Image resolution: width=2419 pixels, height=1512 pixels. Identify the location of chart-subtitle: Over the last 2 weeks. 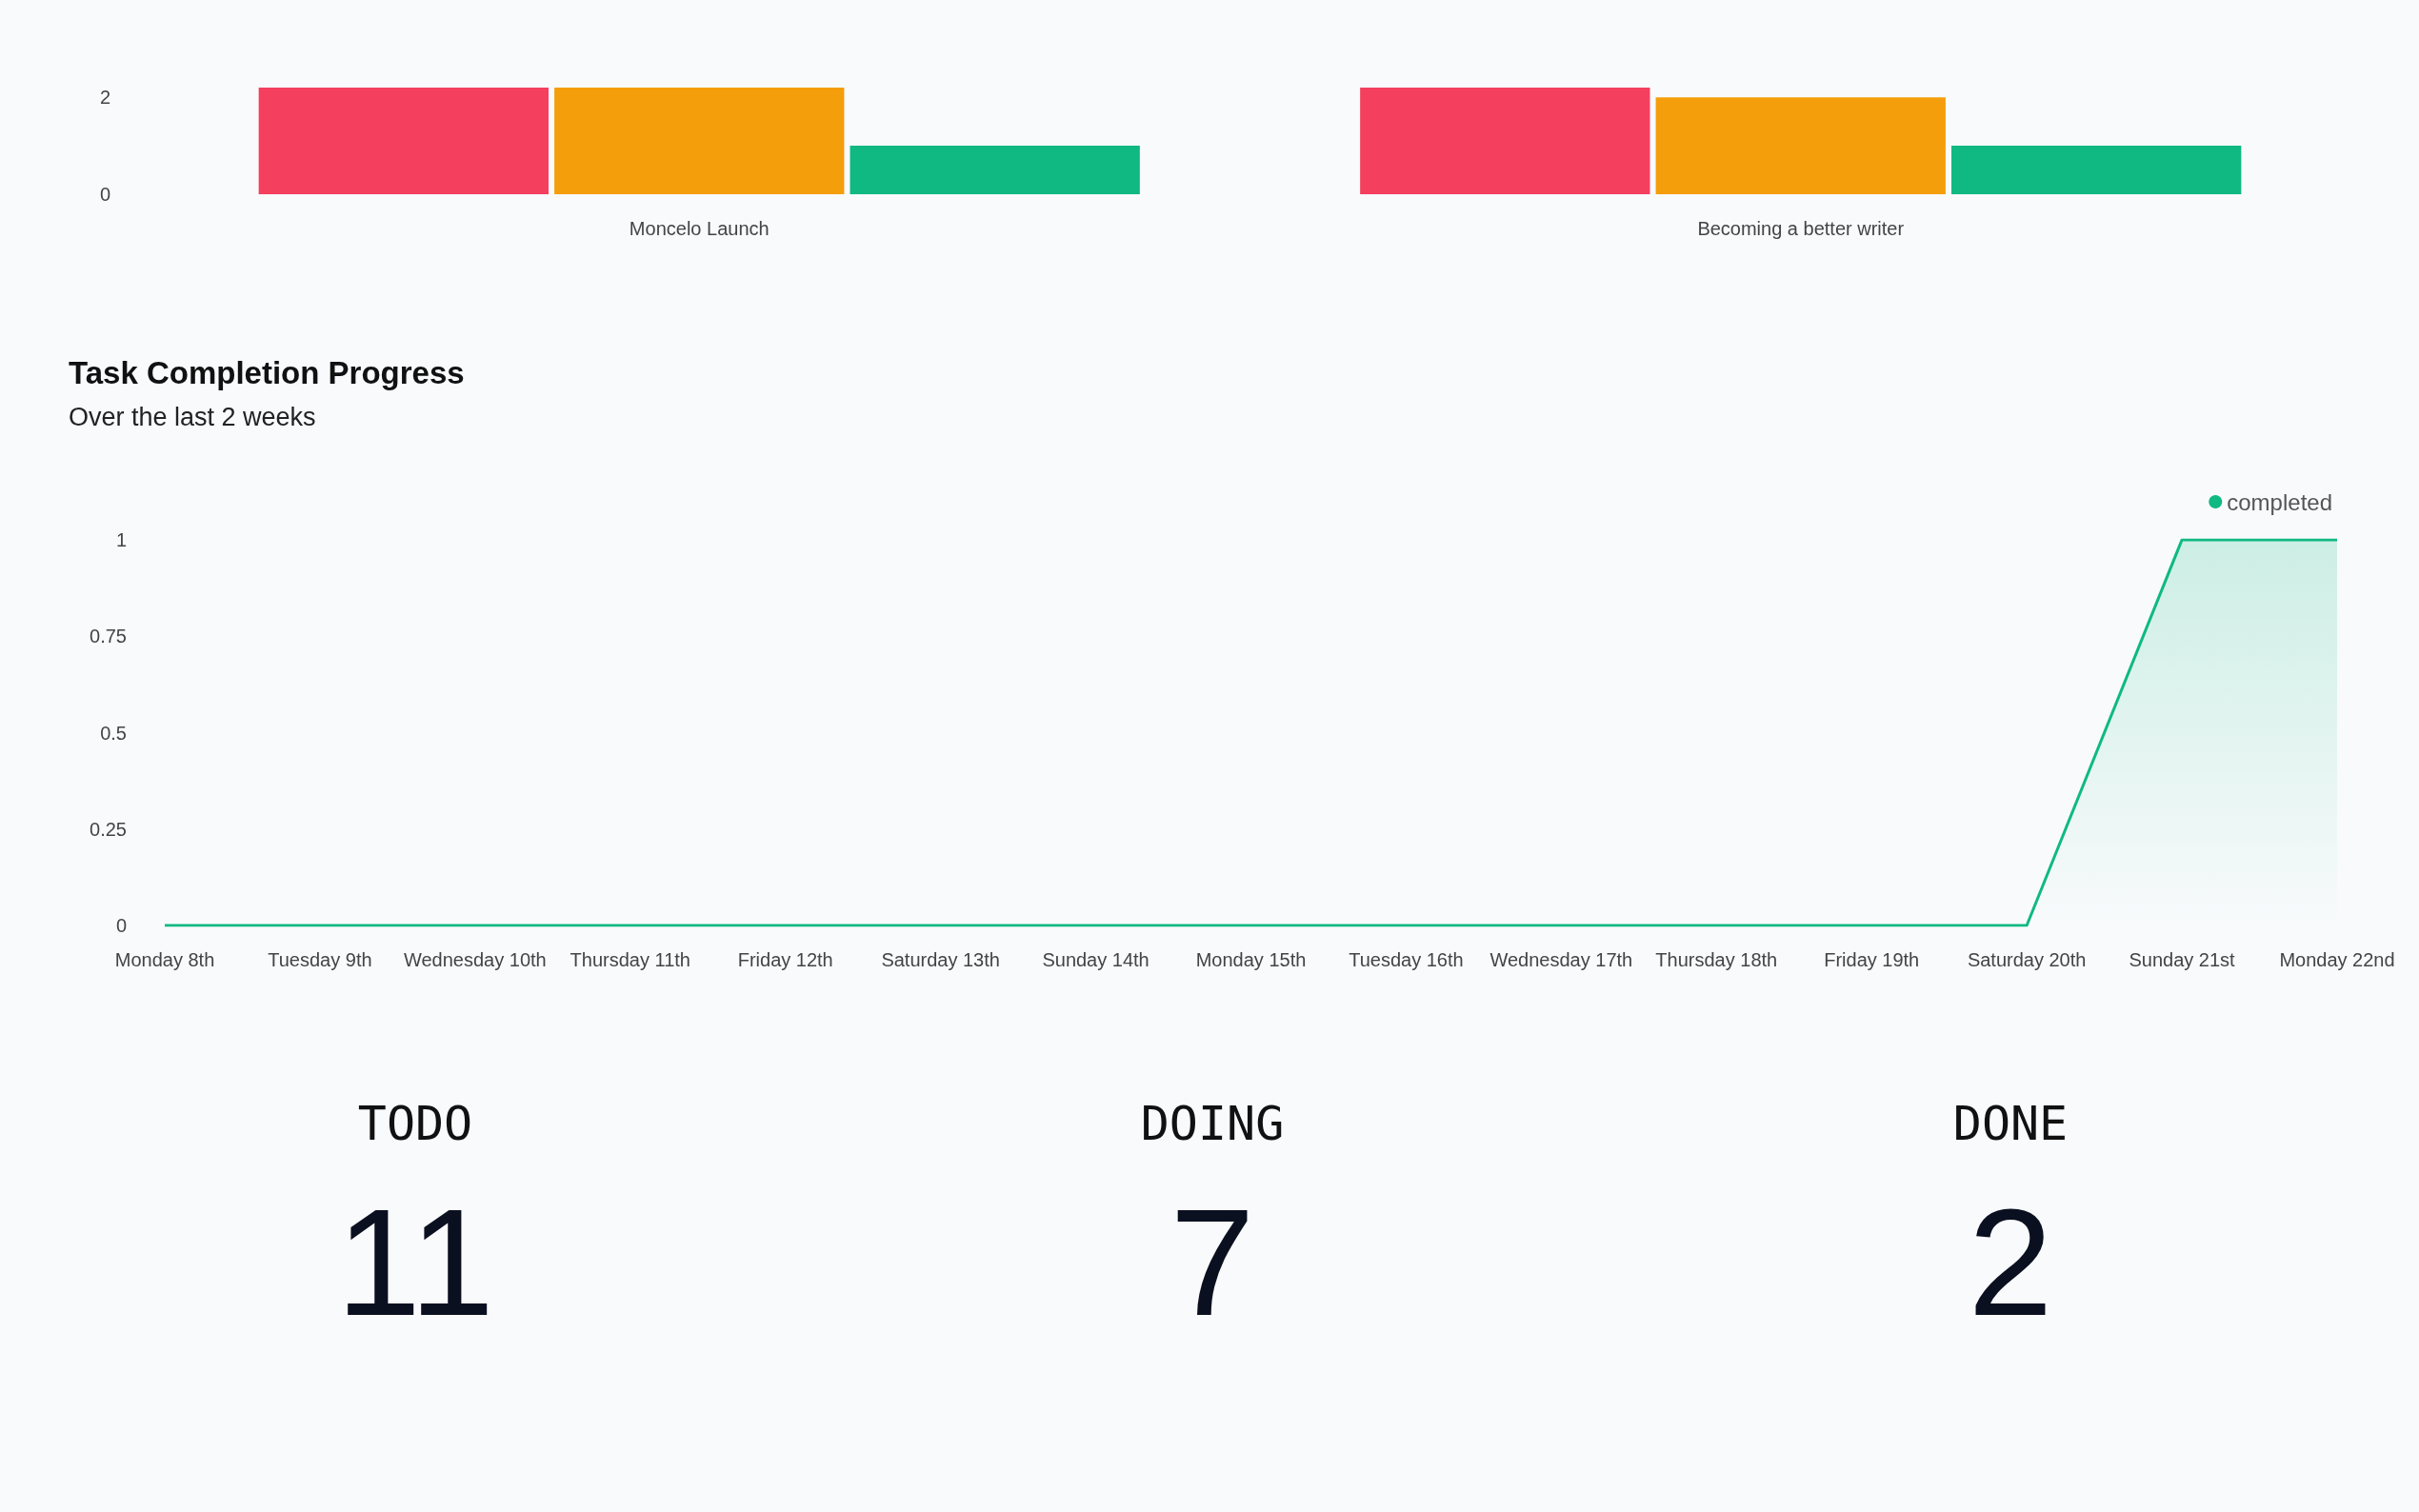
(192, 416).